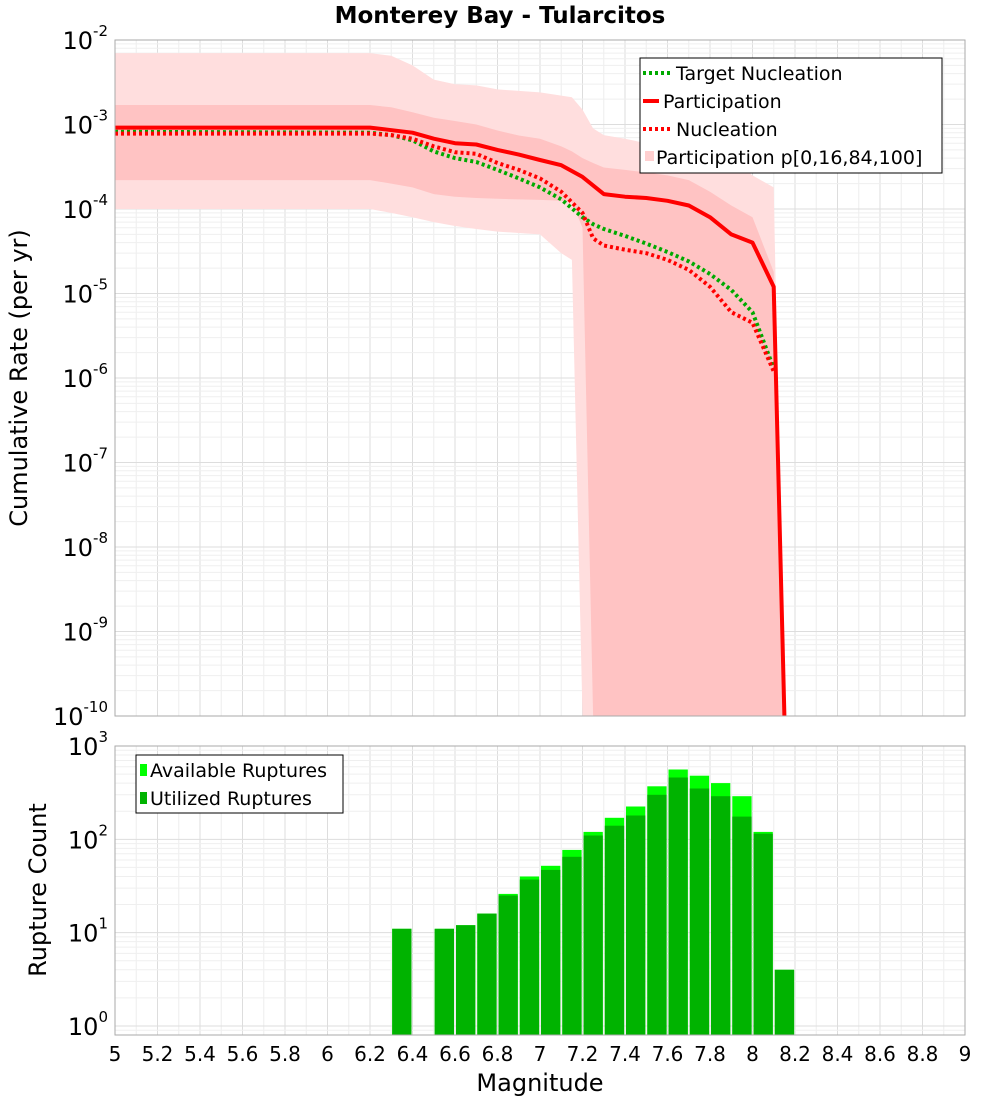 This screenshot has width=1000, height=1104. I want to click on x-tick-label: 5.2, so click(158, 1054).